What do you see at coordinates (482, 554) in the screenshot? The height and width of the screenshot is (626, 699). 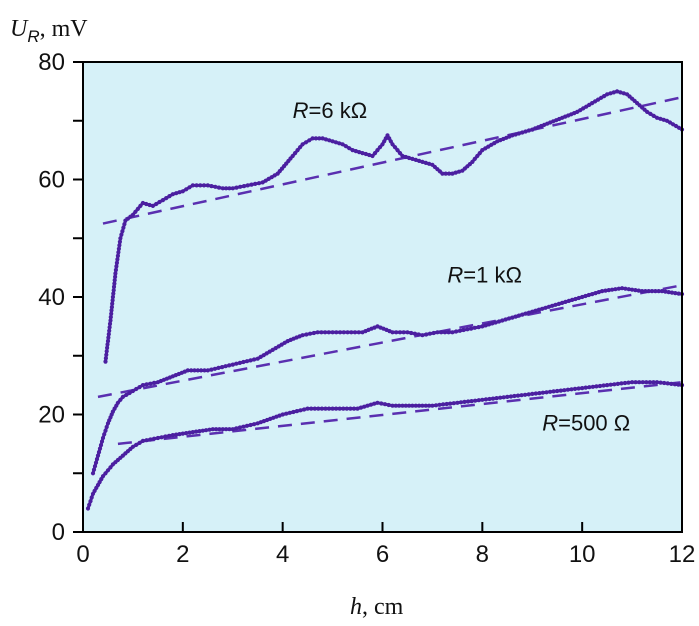 I see `x-tick-label: 8` at bounding box center [482, 554].